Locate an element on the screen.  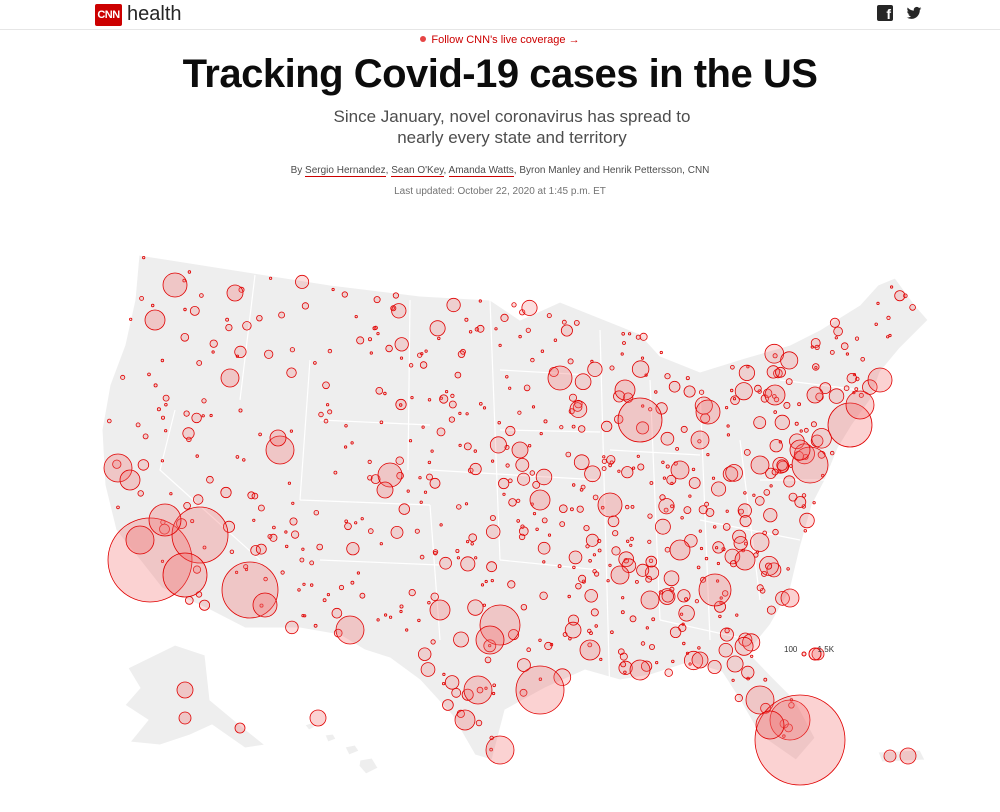
author-link: Sergio Hernandez is located at coordinates (345, 171).